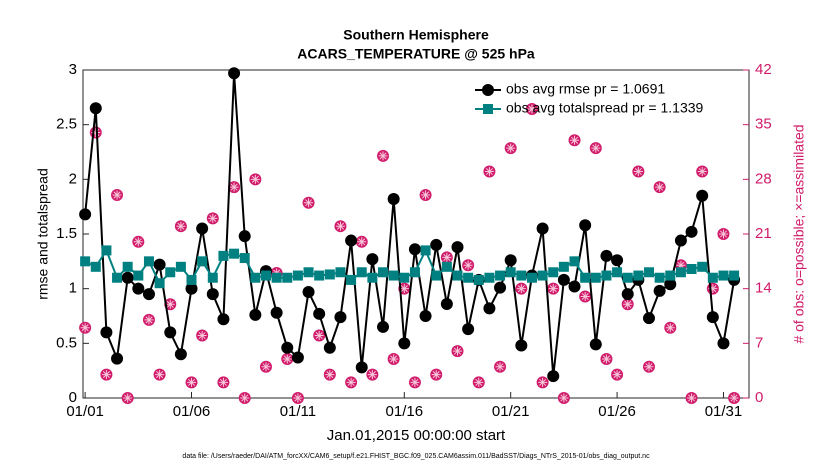  What do you see at coordinates (298, 411) in the screenshot?
I see `x-tick-label: 01/11` at bounding box center [298, 411].